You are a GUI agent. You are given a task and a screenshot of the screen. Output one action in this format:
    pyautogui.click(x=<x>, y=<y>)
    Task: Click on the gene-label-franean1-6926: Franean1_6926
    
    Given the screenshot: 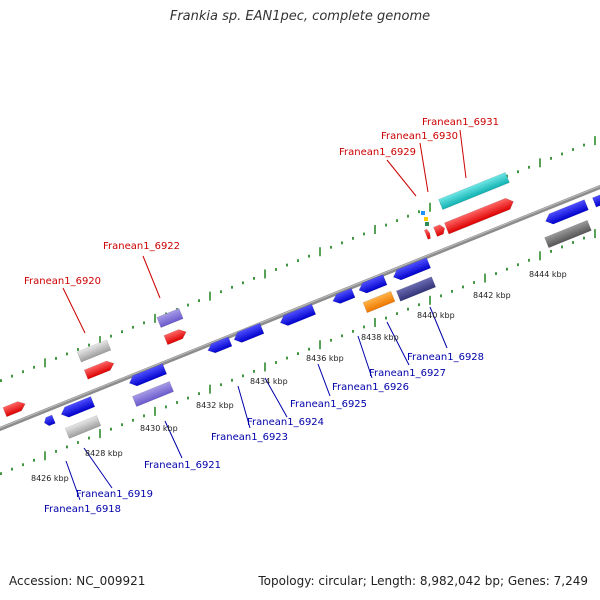 What is the action you would take?
    pyautogui.click(x=370, y=387)
    